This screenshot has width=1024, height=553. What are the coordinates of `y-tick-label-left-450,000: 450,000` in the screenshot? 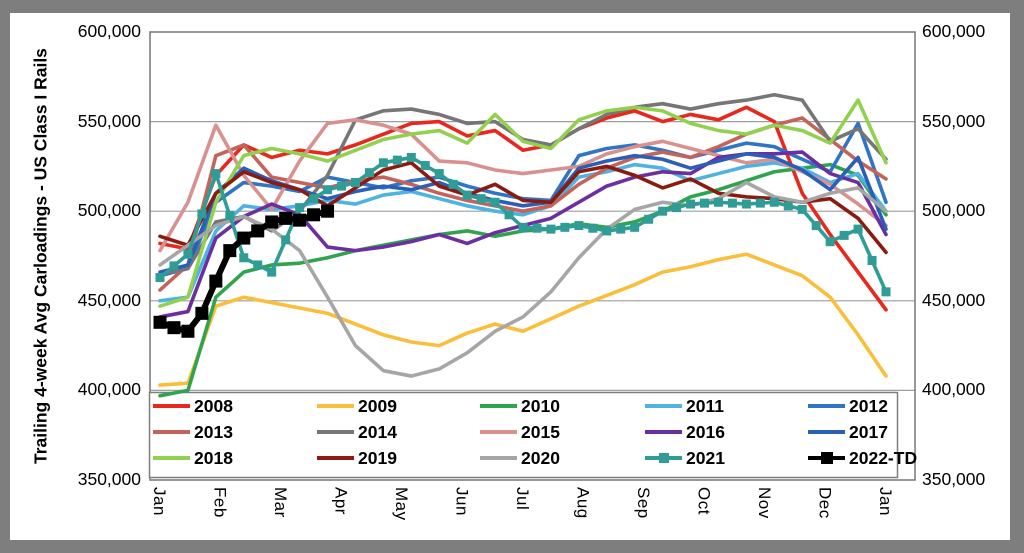 It's located at (109, 299).